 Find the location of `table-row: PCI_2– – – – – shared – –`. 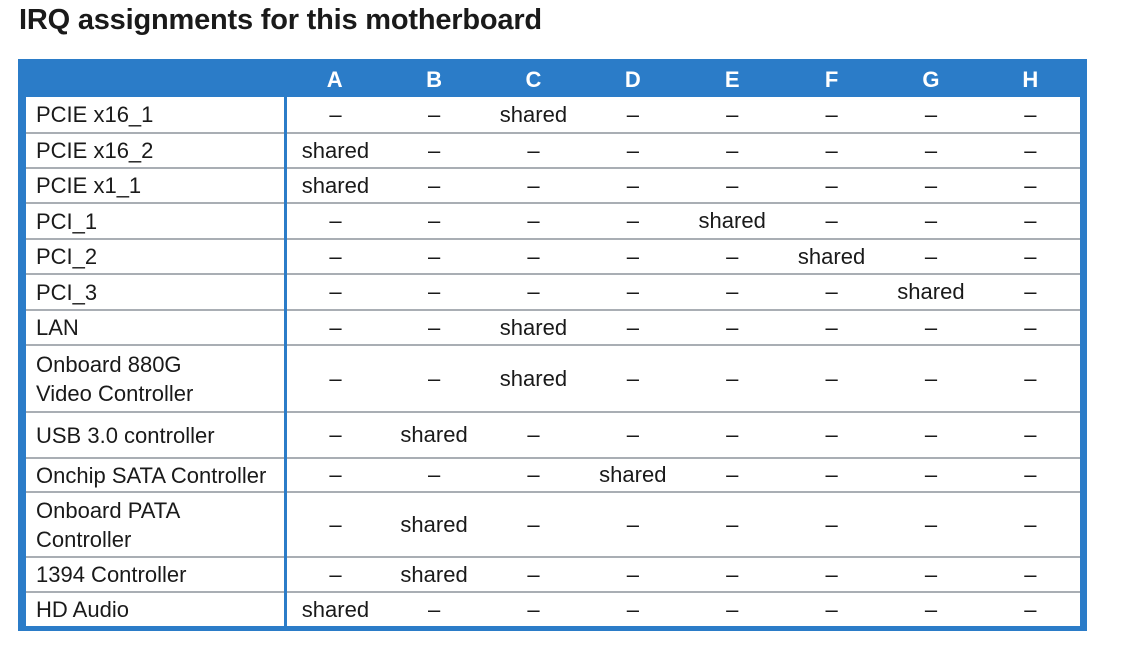

table-row: PCI_2– – – – – shared – – is located at coordinates (553, 256).